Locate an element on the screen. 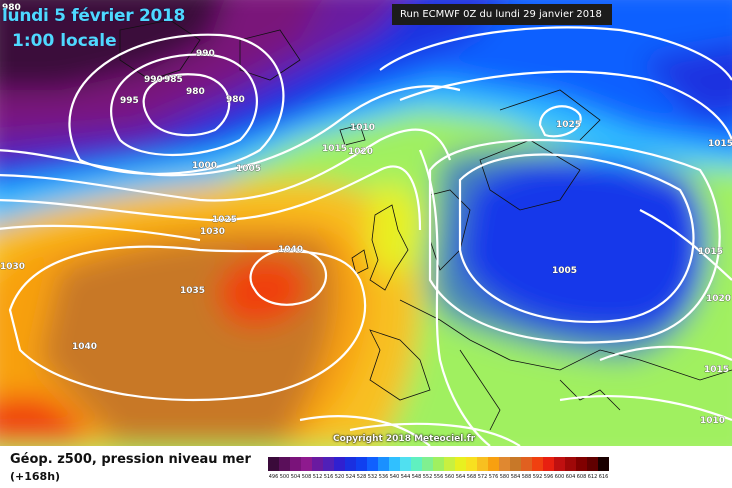  legend-value: 532 is located at coordinates (372, 477).